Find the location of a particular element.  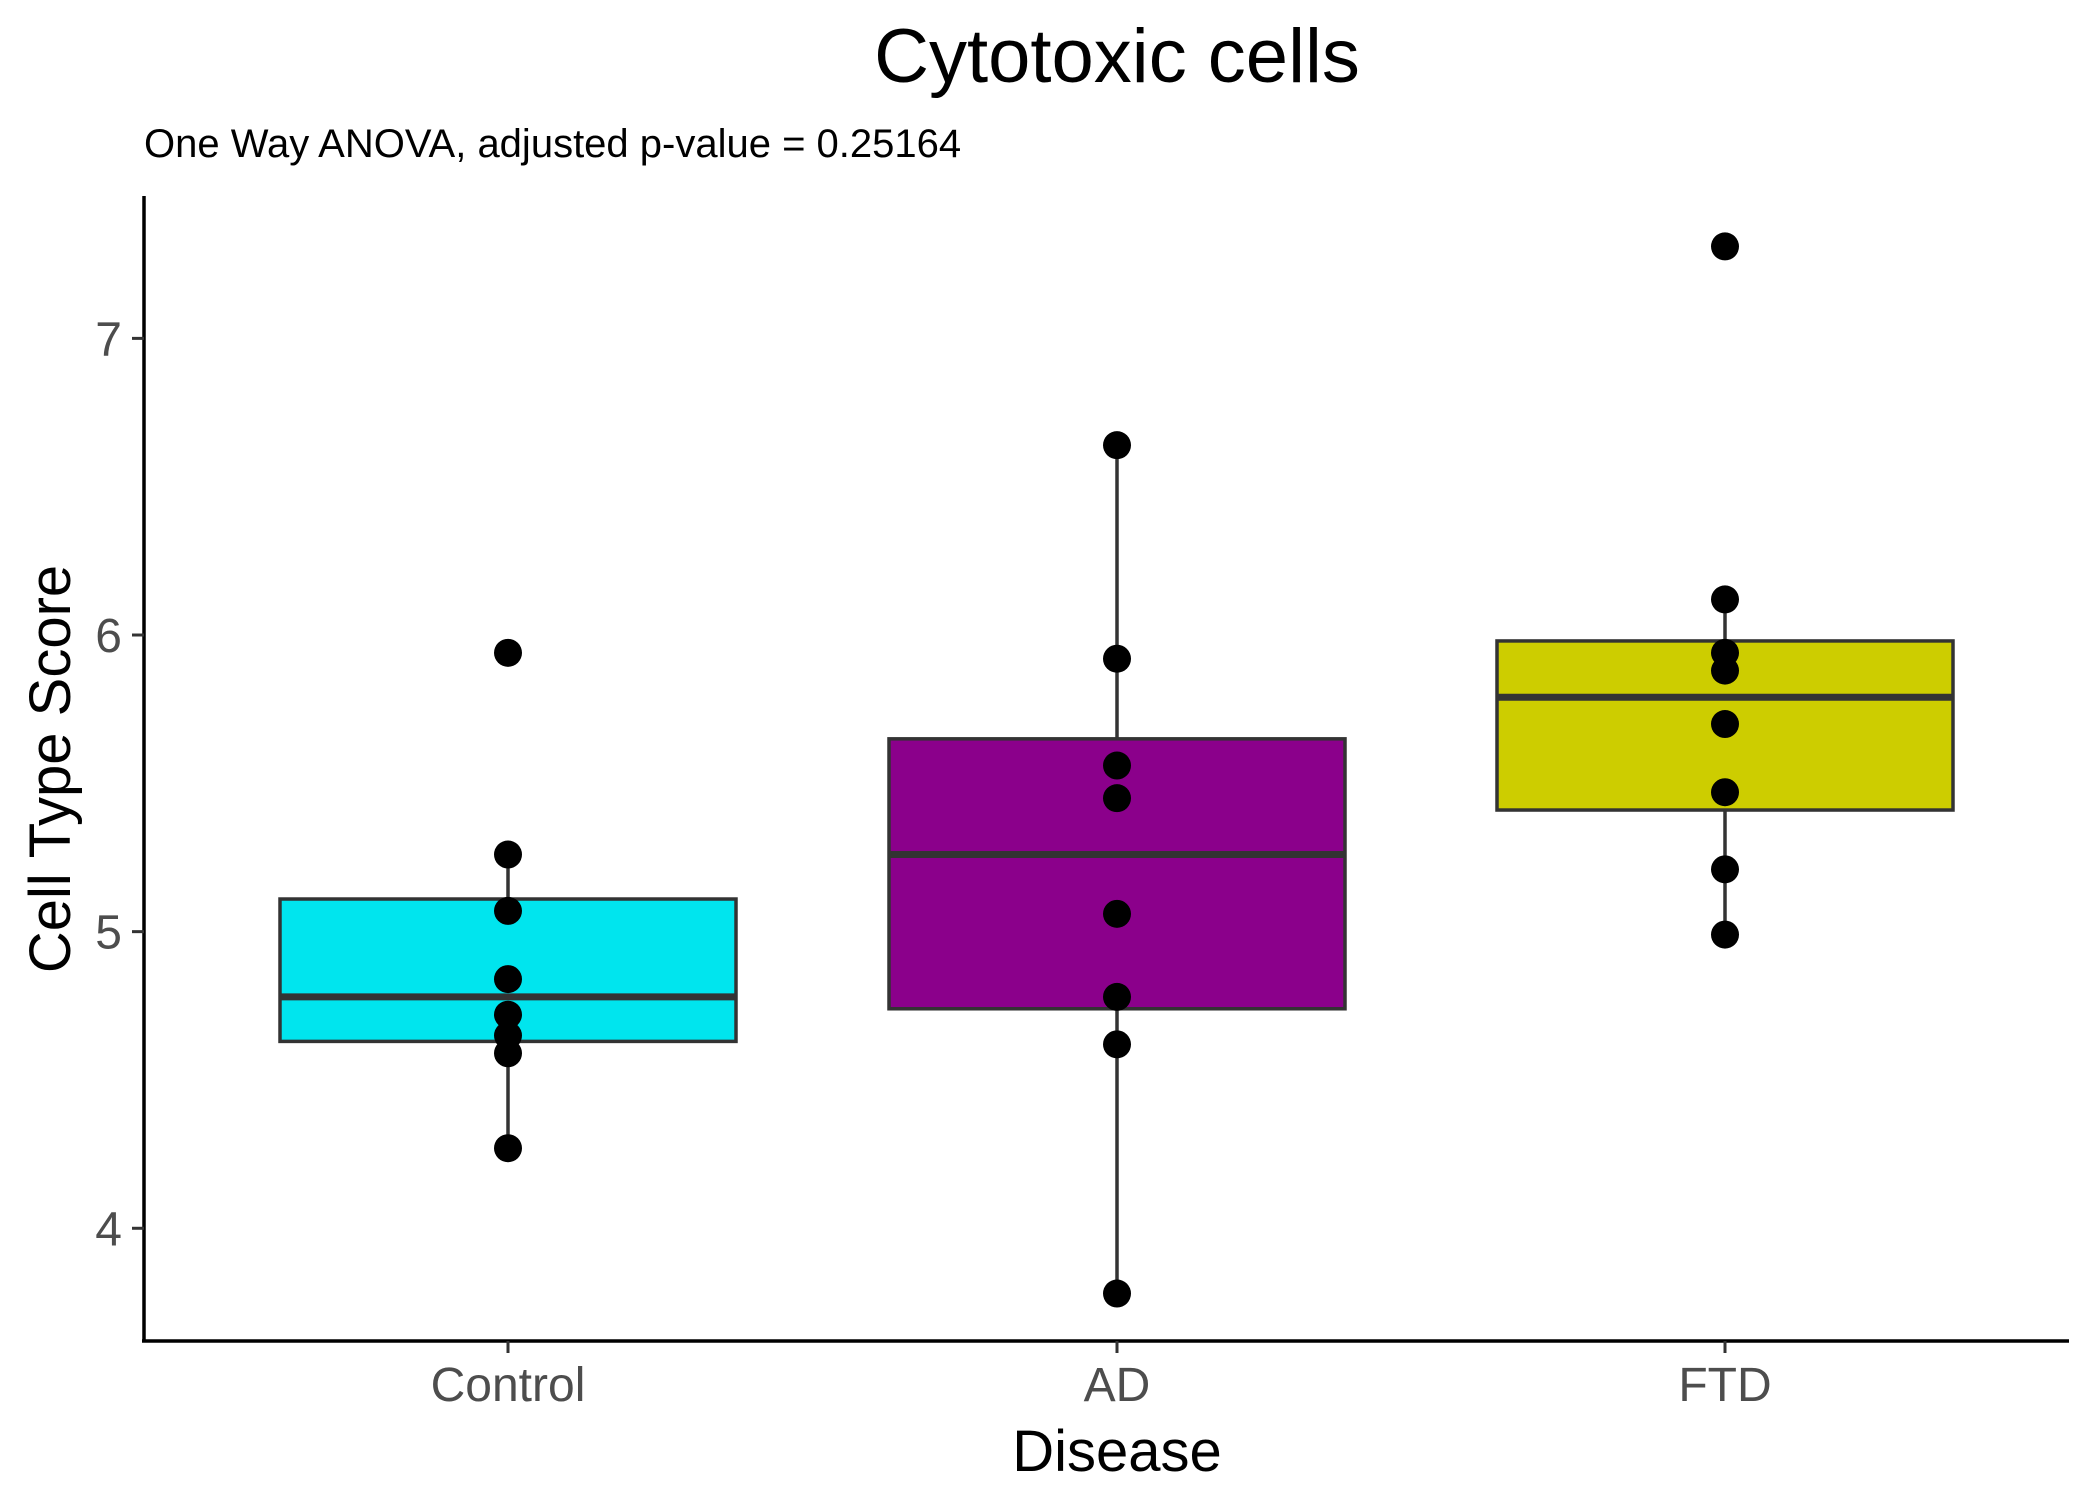

box-group-ad is located at coordinates (1117, 869).